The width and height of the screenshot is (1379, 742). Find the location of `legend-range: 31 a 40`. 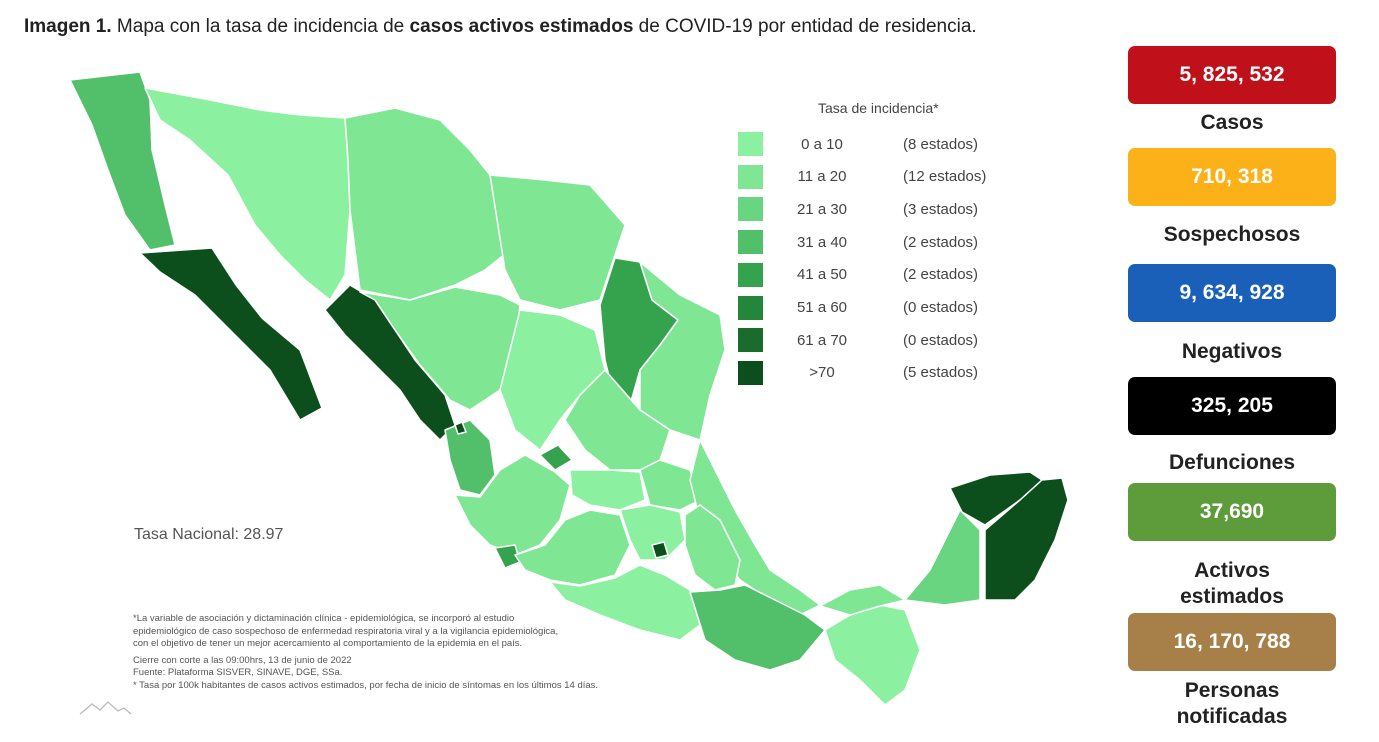

legend-range: 31 a 40 is located at coordinates (822, 242).